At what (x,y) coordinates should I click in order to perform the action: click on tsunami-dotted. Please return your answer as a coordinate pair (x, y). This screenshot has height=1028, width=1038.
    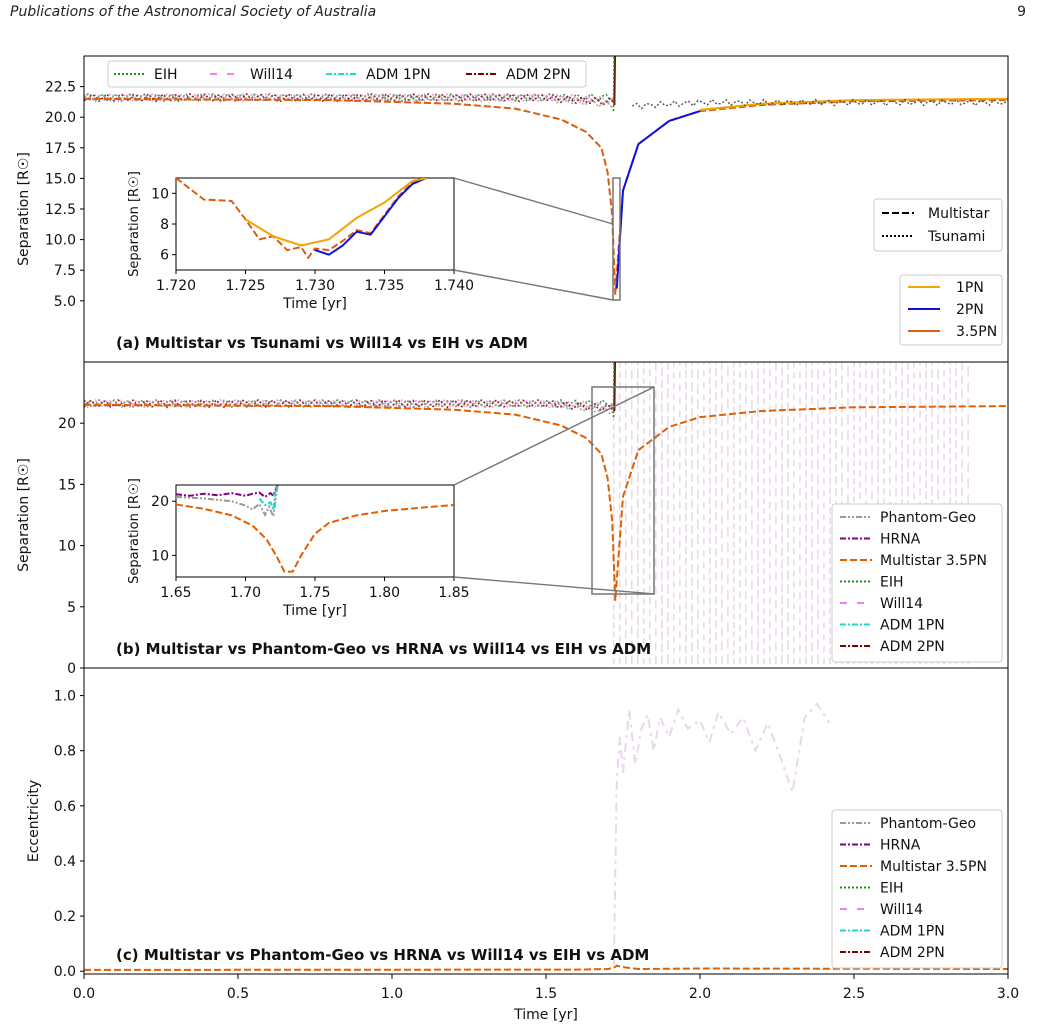
    Looking at the image, I should click on (819, 104).